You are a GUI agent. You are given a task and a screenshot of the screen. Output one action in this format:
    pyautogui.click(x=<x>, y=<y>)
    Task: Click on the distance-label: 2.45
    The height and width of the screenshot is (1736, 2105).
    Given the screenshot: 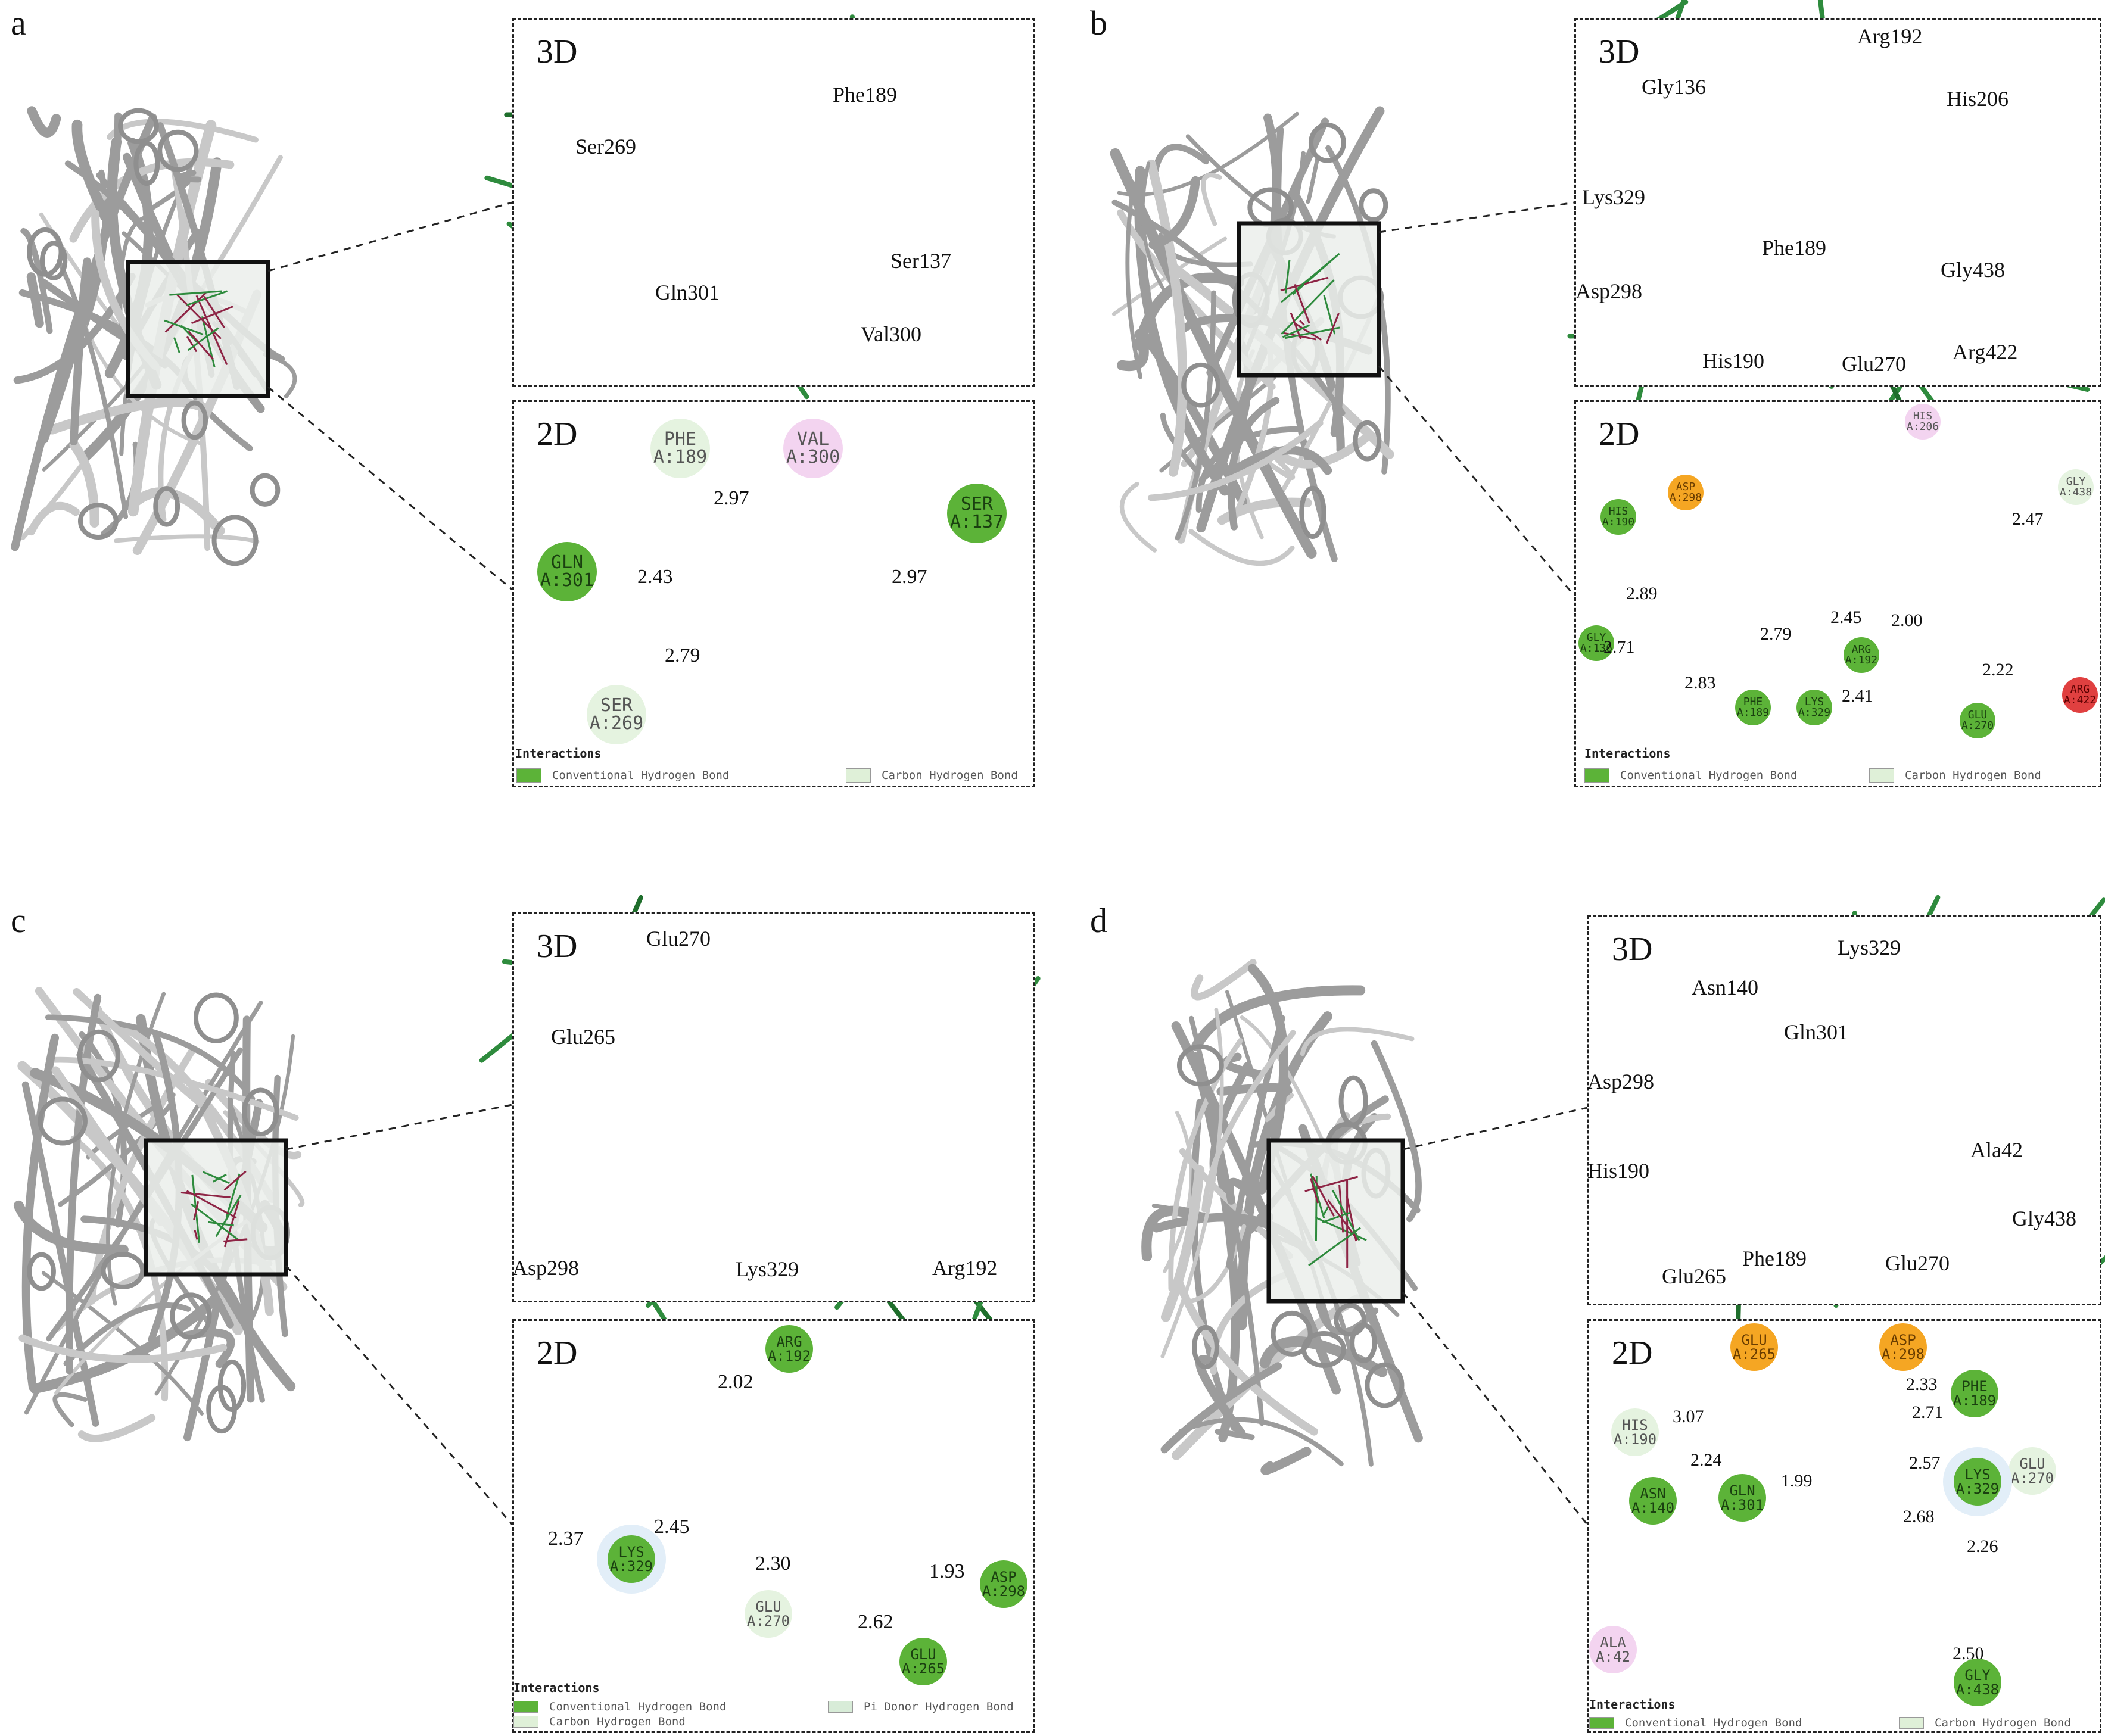 What is the action you would take?
    pyautogui.click(x=672, y=1527)
    